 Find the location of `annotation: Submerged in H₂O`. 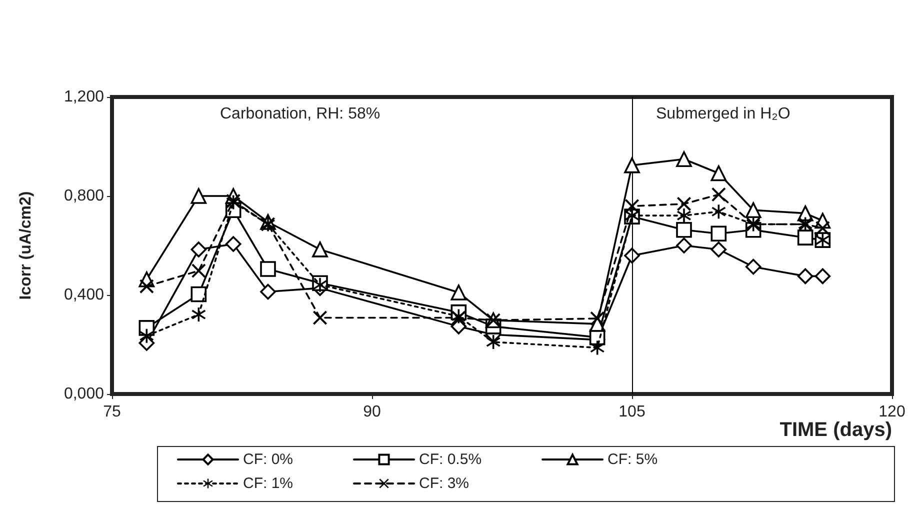

annotation: Submerged in H₂O is located at coordinates (723, 114).